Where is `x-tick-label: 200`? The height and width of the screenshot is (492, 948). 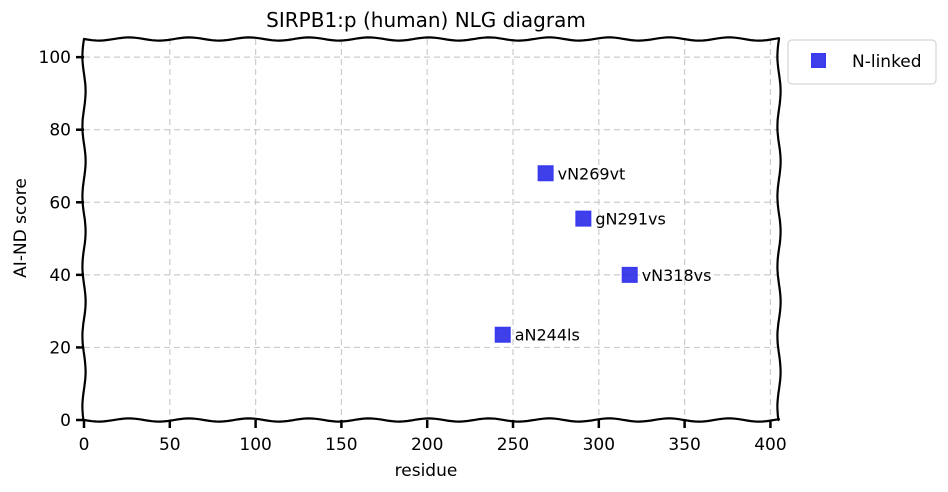 x-tick-label: 200 is located at coordinates (427, 445).